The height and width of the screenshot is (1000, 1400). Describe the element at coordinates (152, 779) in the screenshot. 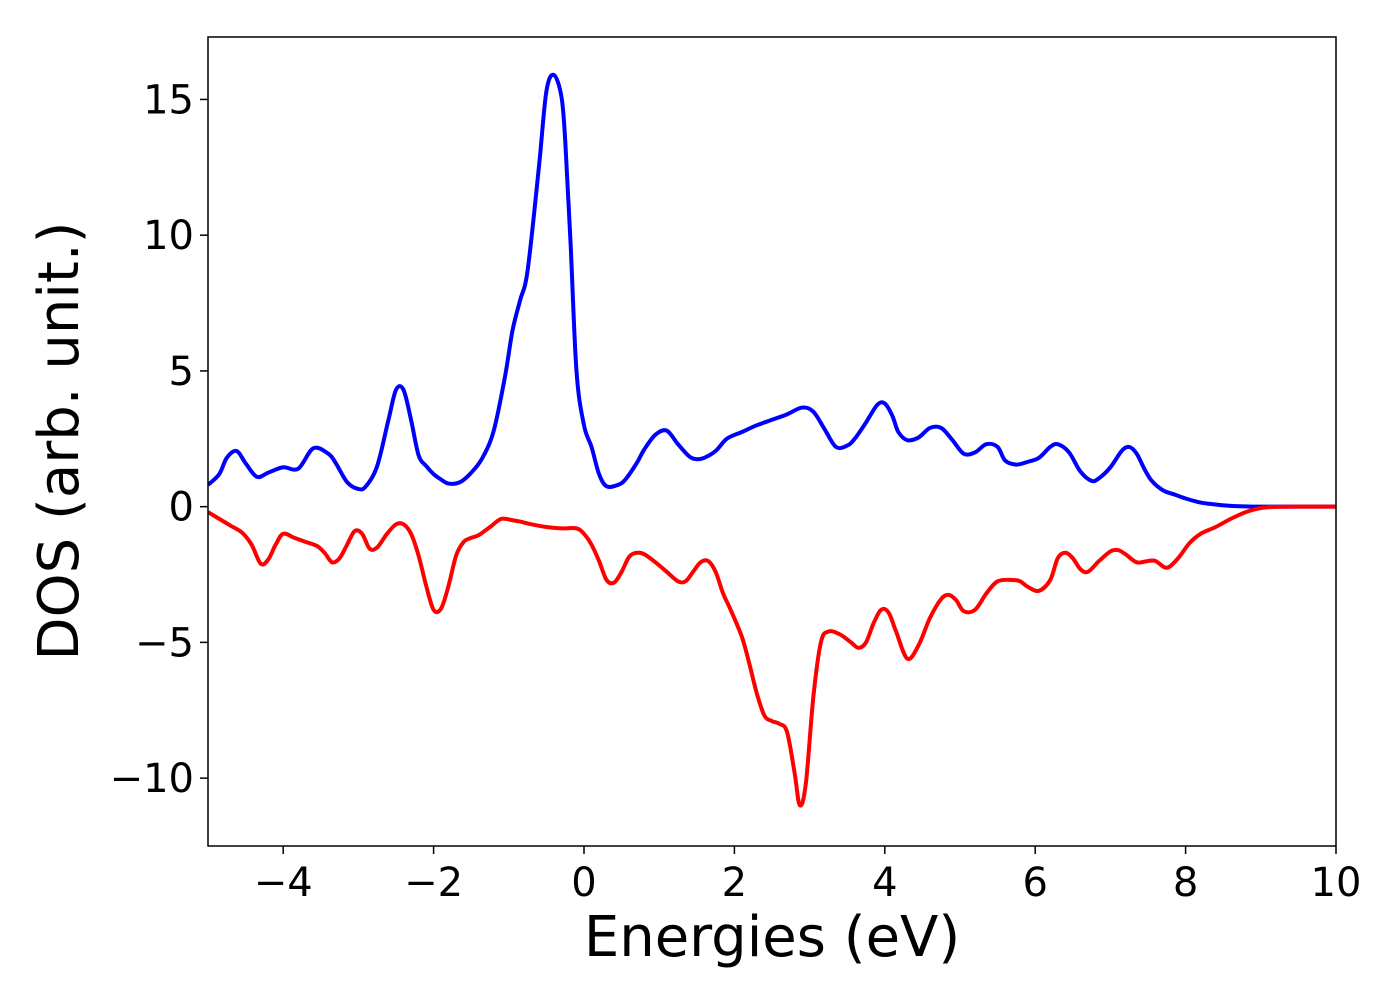

I see `y-tick-label: −10` at that location.